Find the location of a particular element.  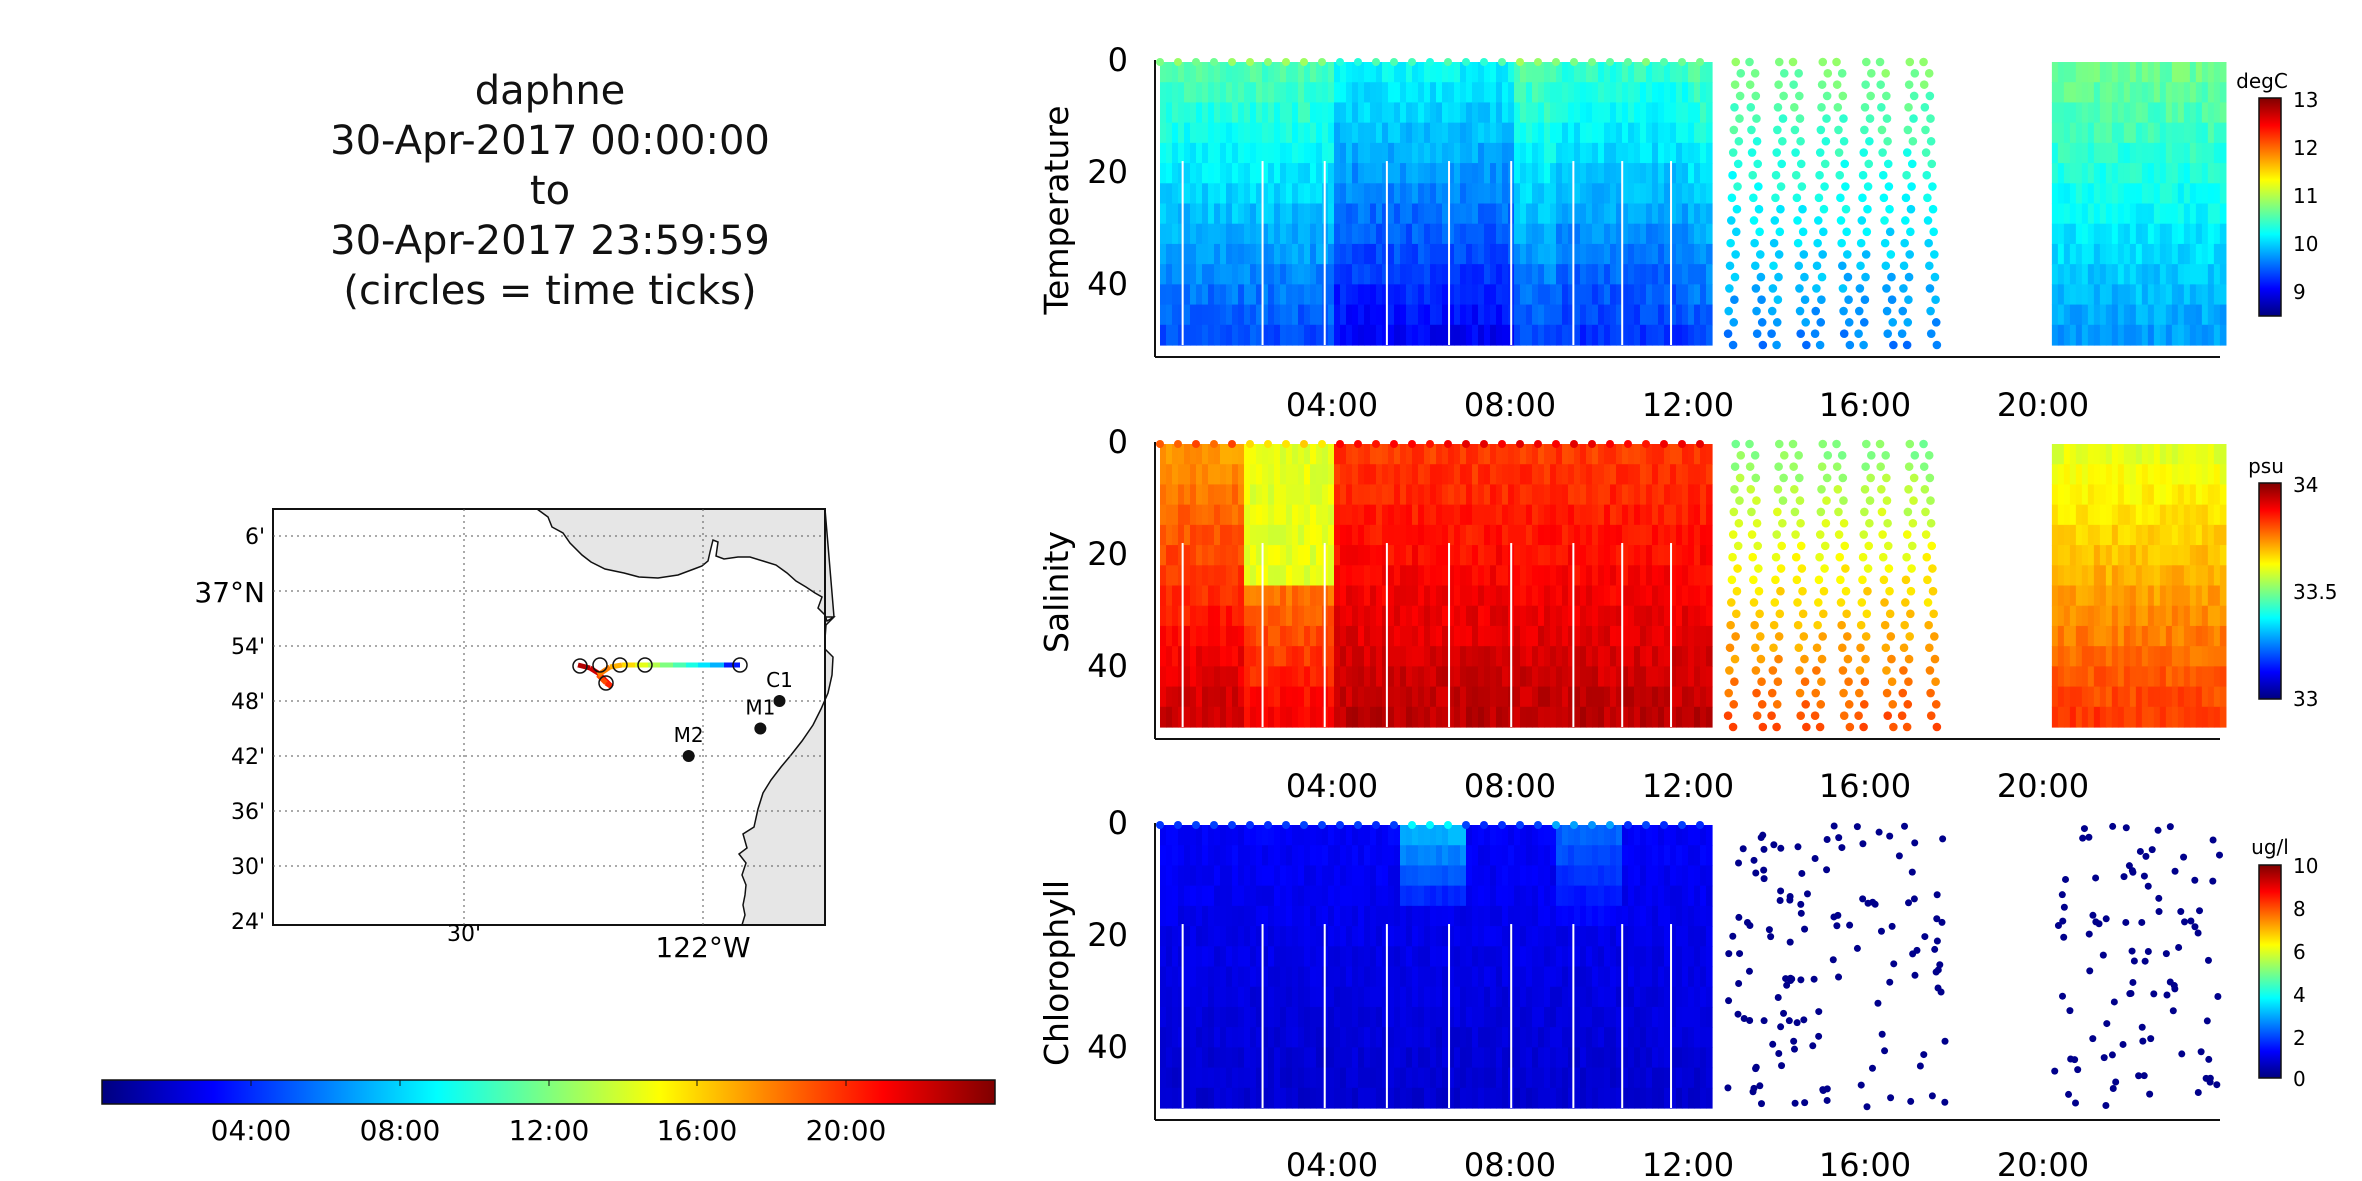

mooring-label: M2 is located at coordinates (689, 735).